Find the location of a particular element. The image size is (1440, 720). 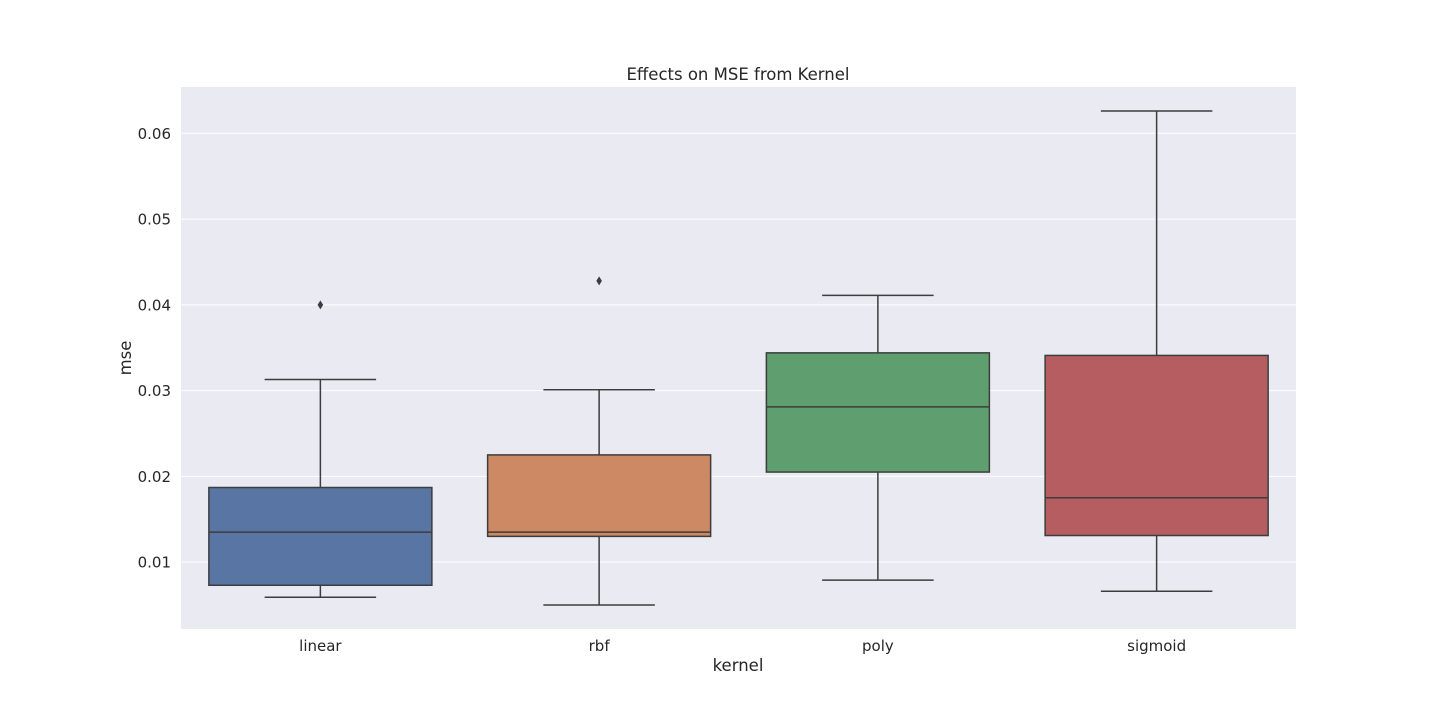

box-rbf is located at coordinates (599, 441).